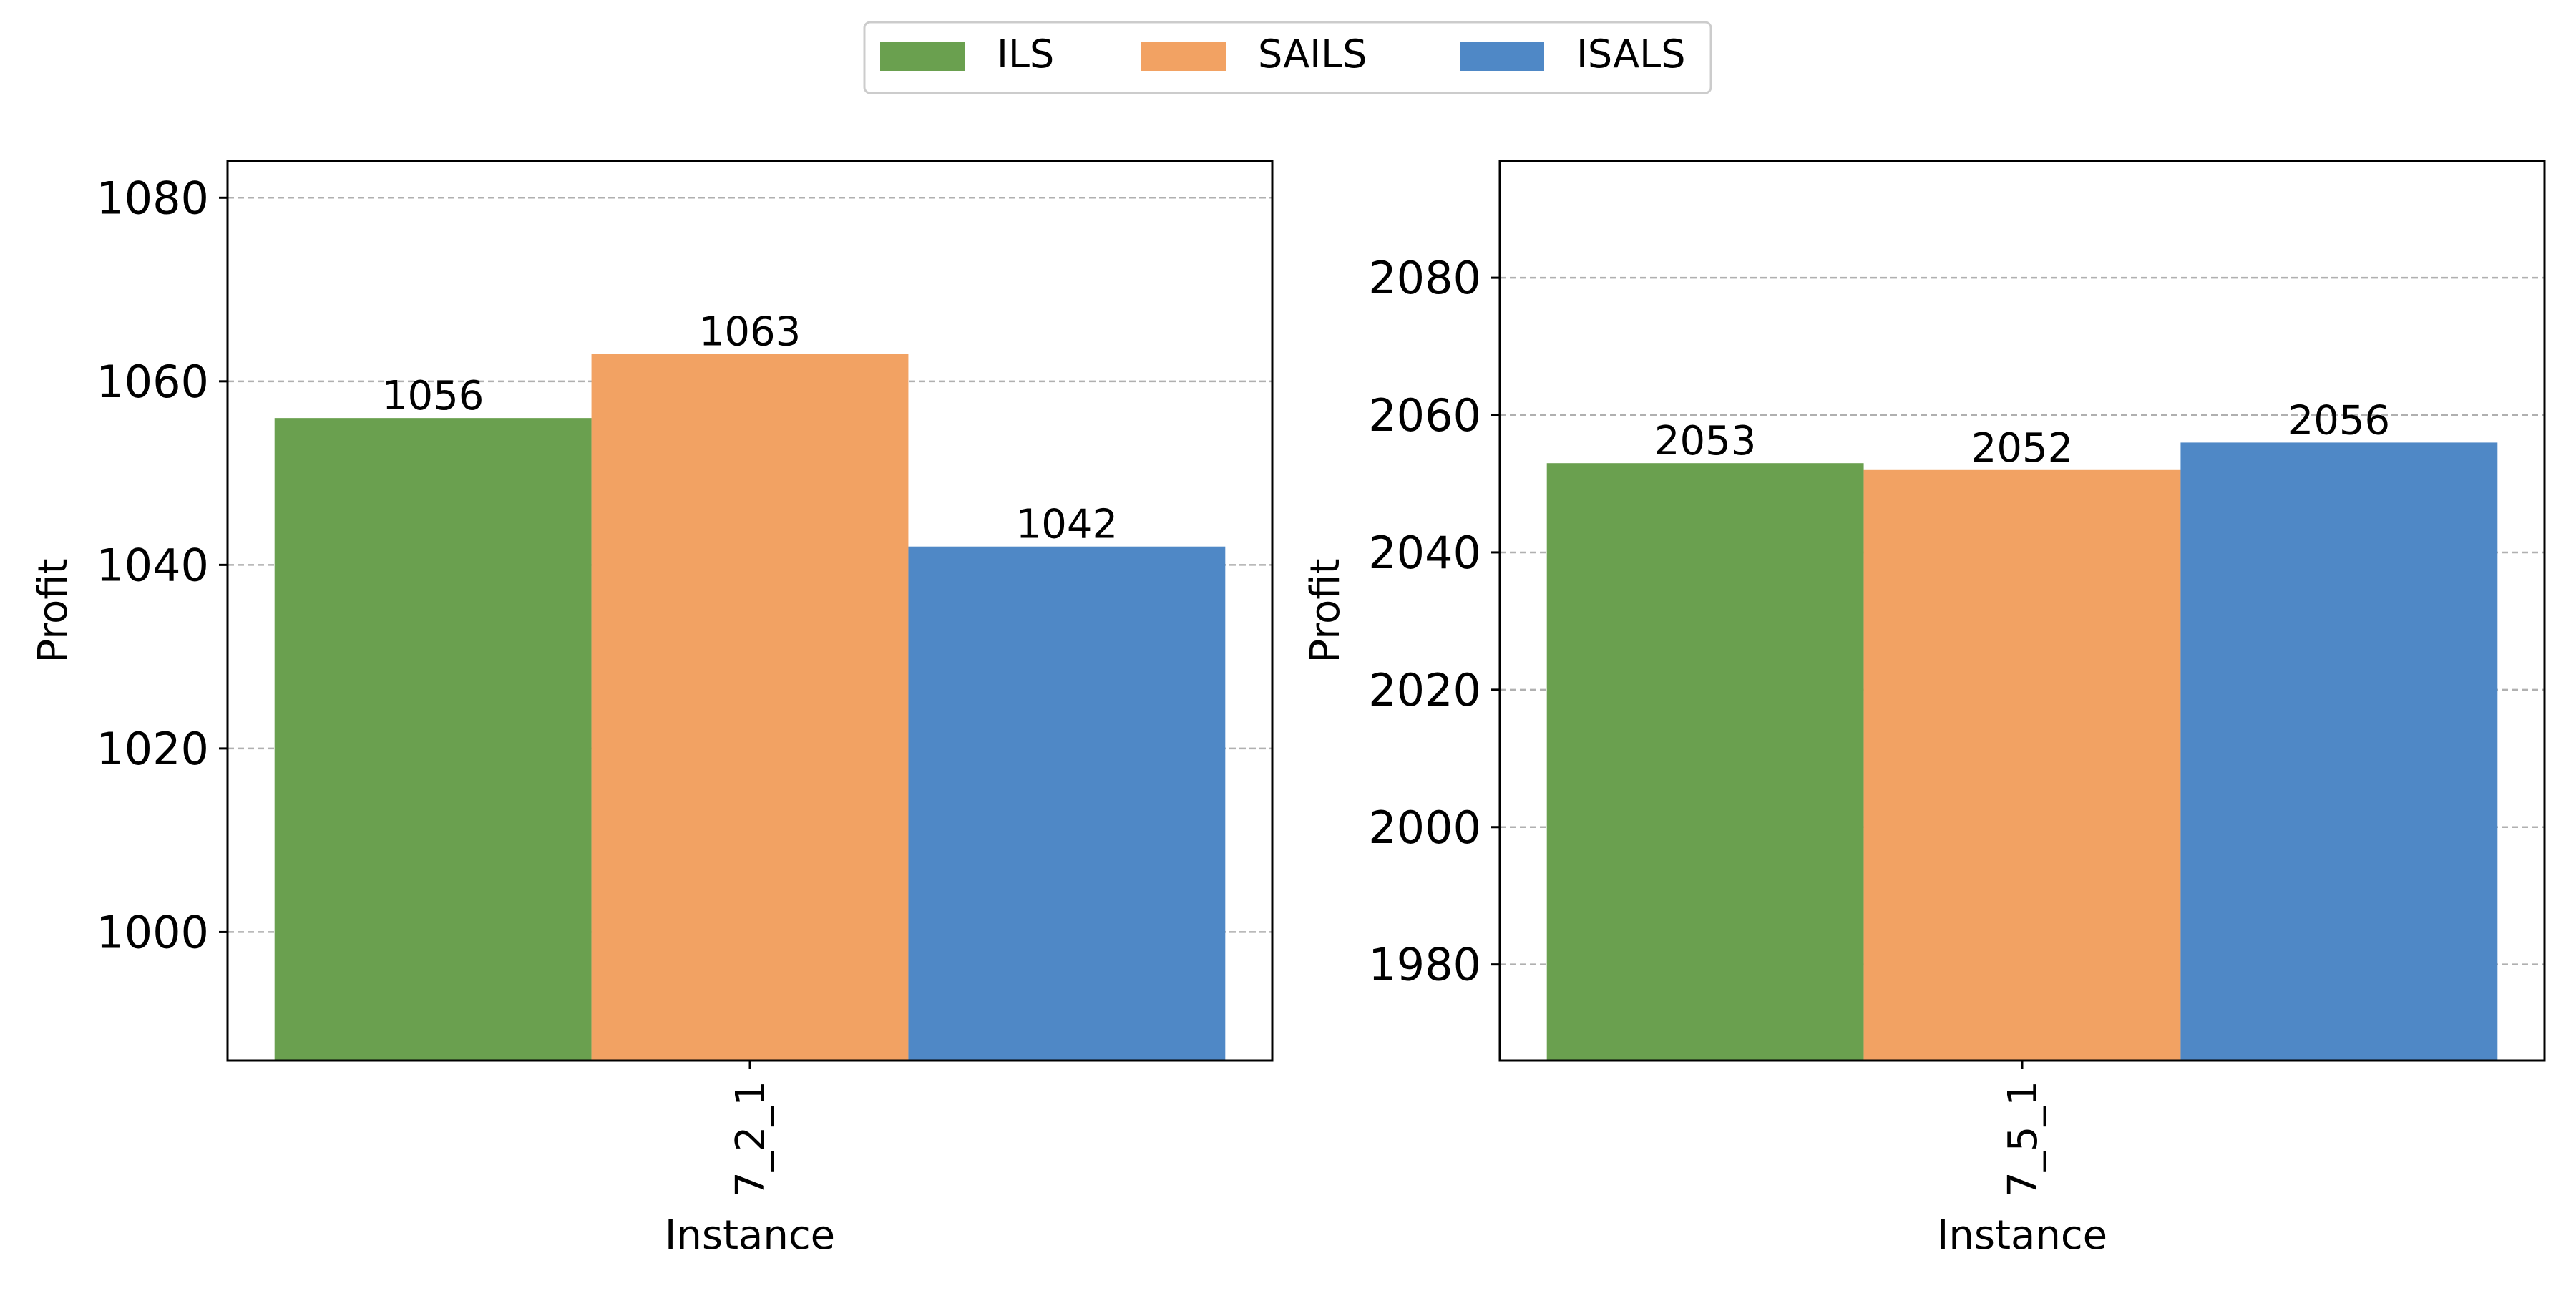 This screenshot has height=1291, width=2576. I want to click on legend-box, so click(1287, 57).